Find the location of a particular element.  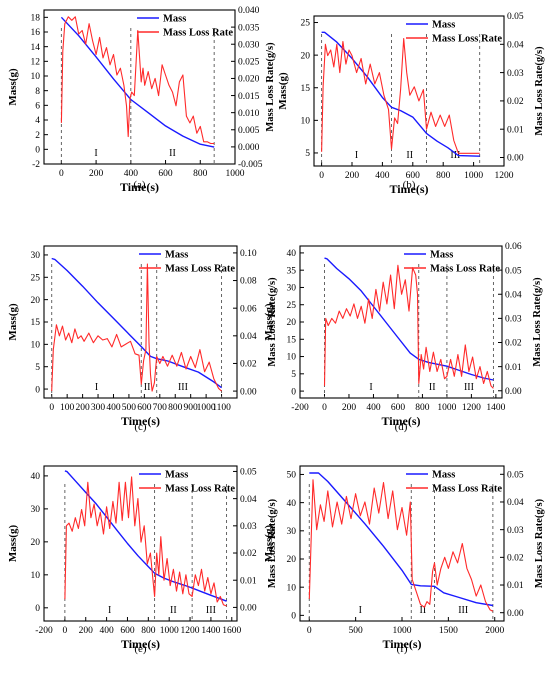

y2-tick-label: 0.015 is located at coordinates (249, 97).